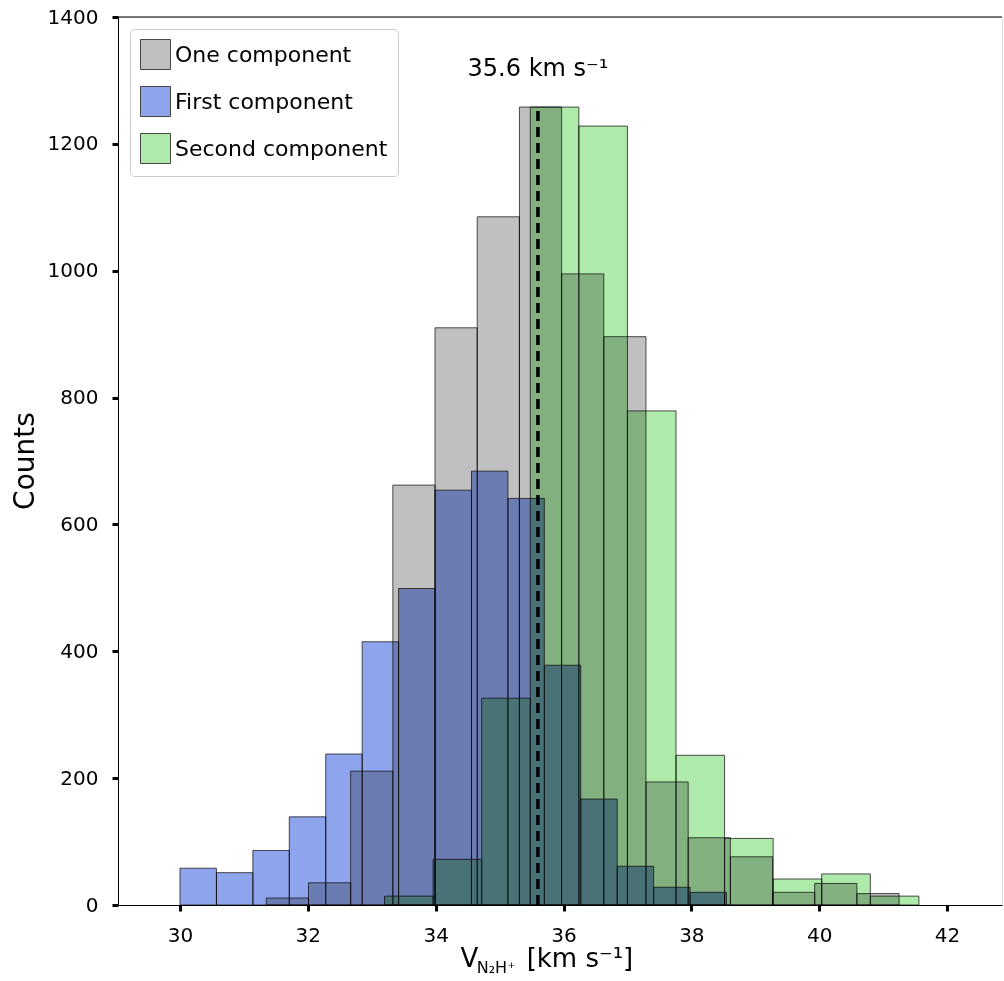 The height and width of the screenshot is (981, 1004). I want to click on ref-line-label: 35.6 km s⁻¹, so click(538, 68).